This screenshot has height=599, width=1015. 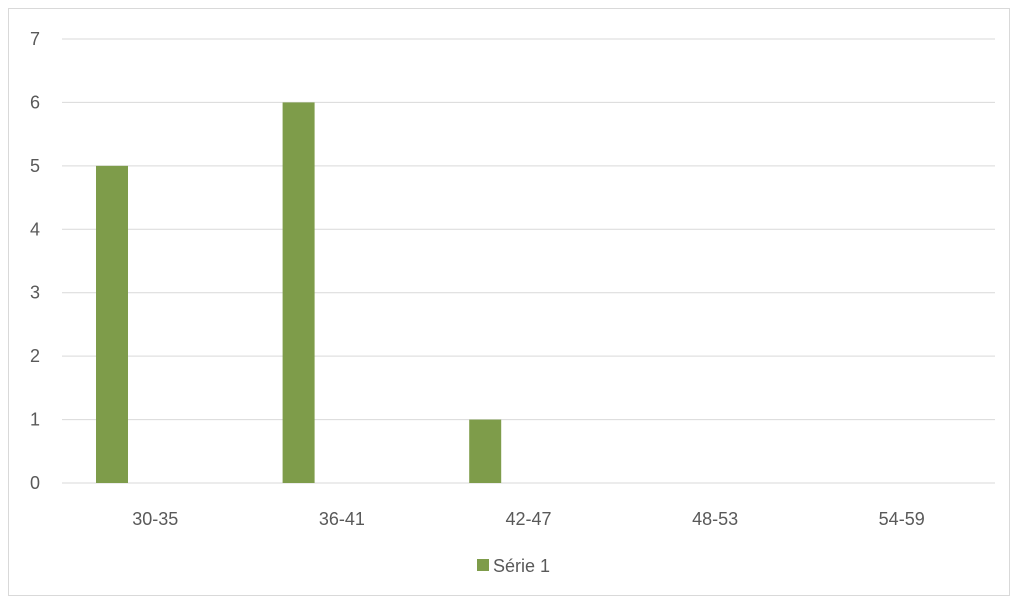 I want to click on y-tick-label: 4, so click(x=35, y=229).